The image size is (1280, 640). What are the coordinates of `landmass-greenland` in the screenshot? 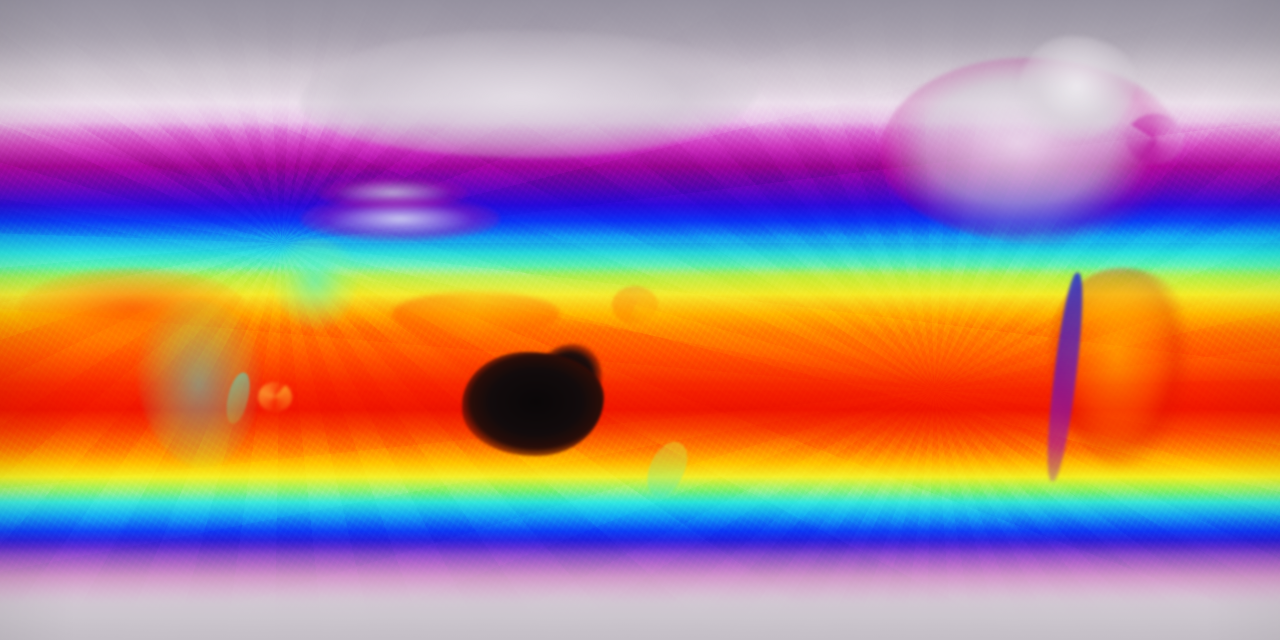 It's located at (1077, 88).